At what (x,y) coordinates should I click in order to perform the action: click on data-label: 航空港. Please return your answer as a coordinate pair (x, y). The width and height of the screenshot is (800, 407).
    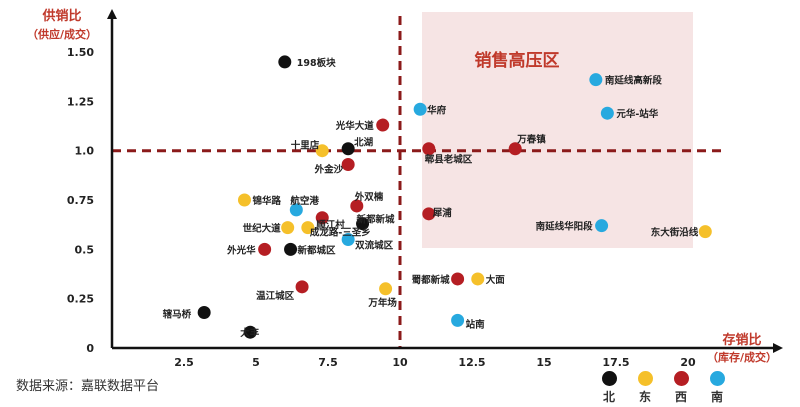
    Looking at the image, I should click on (304, 201).